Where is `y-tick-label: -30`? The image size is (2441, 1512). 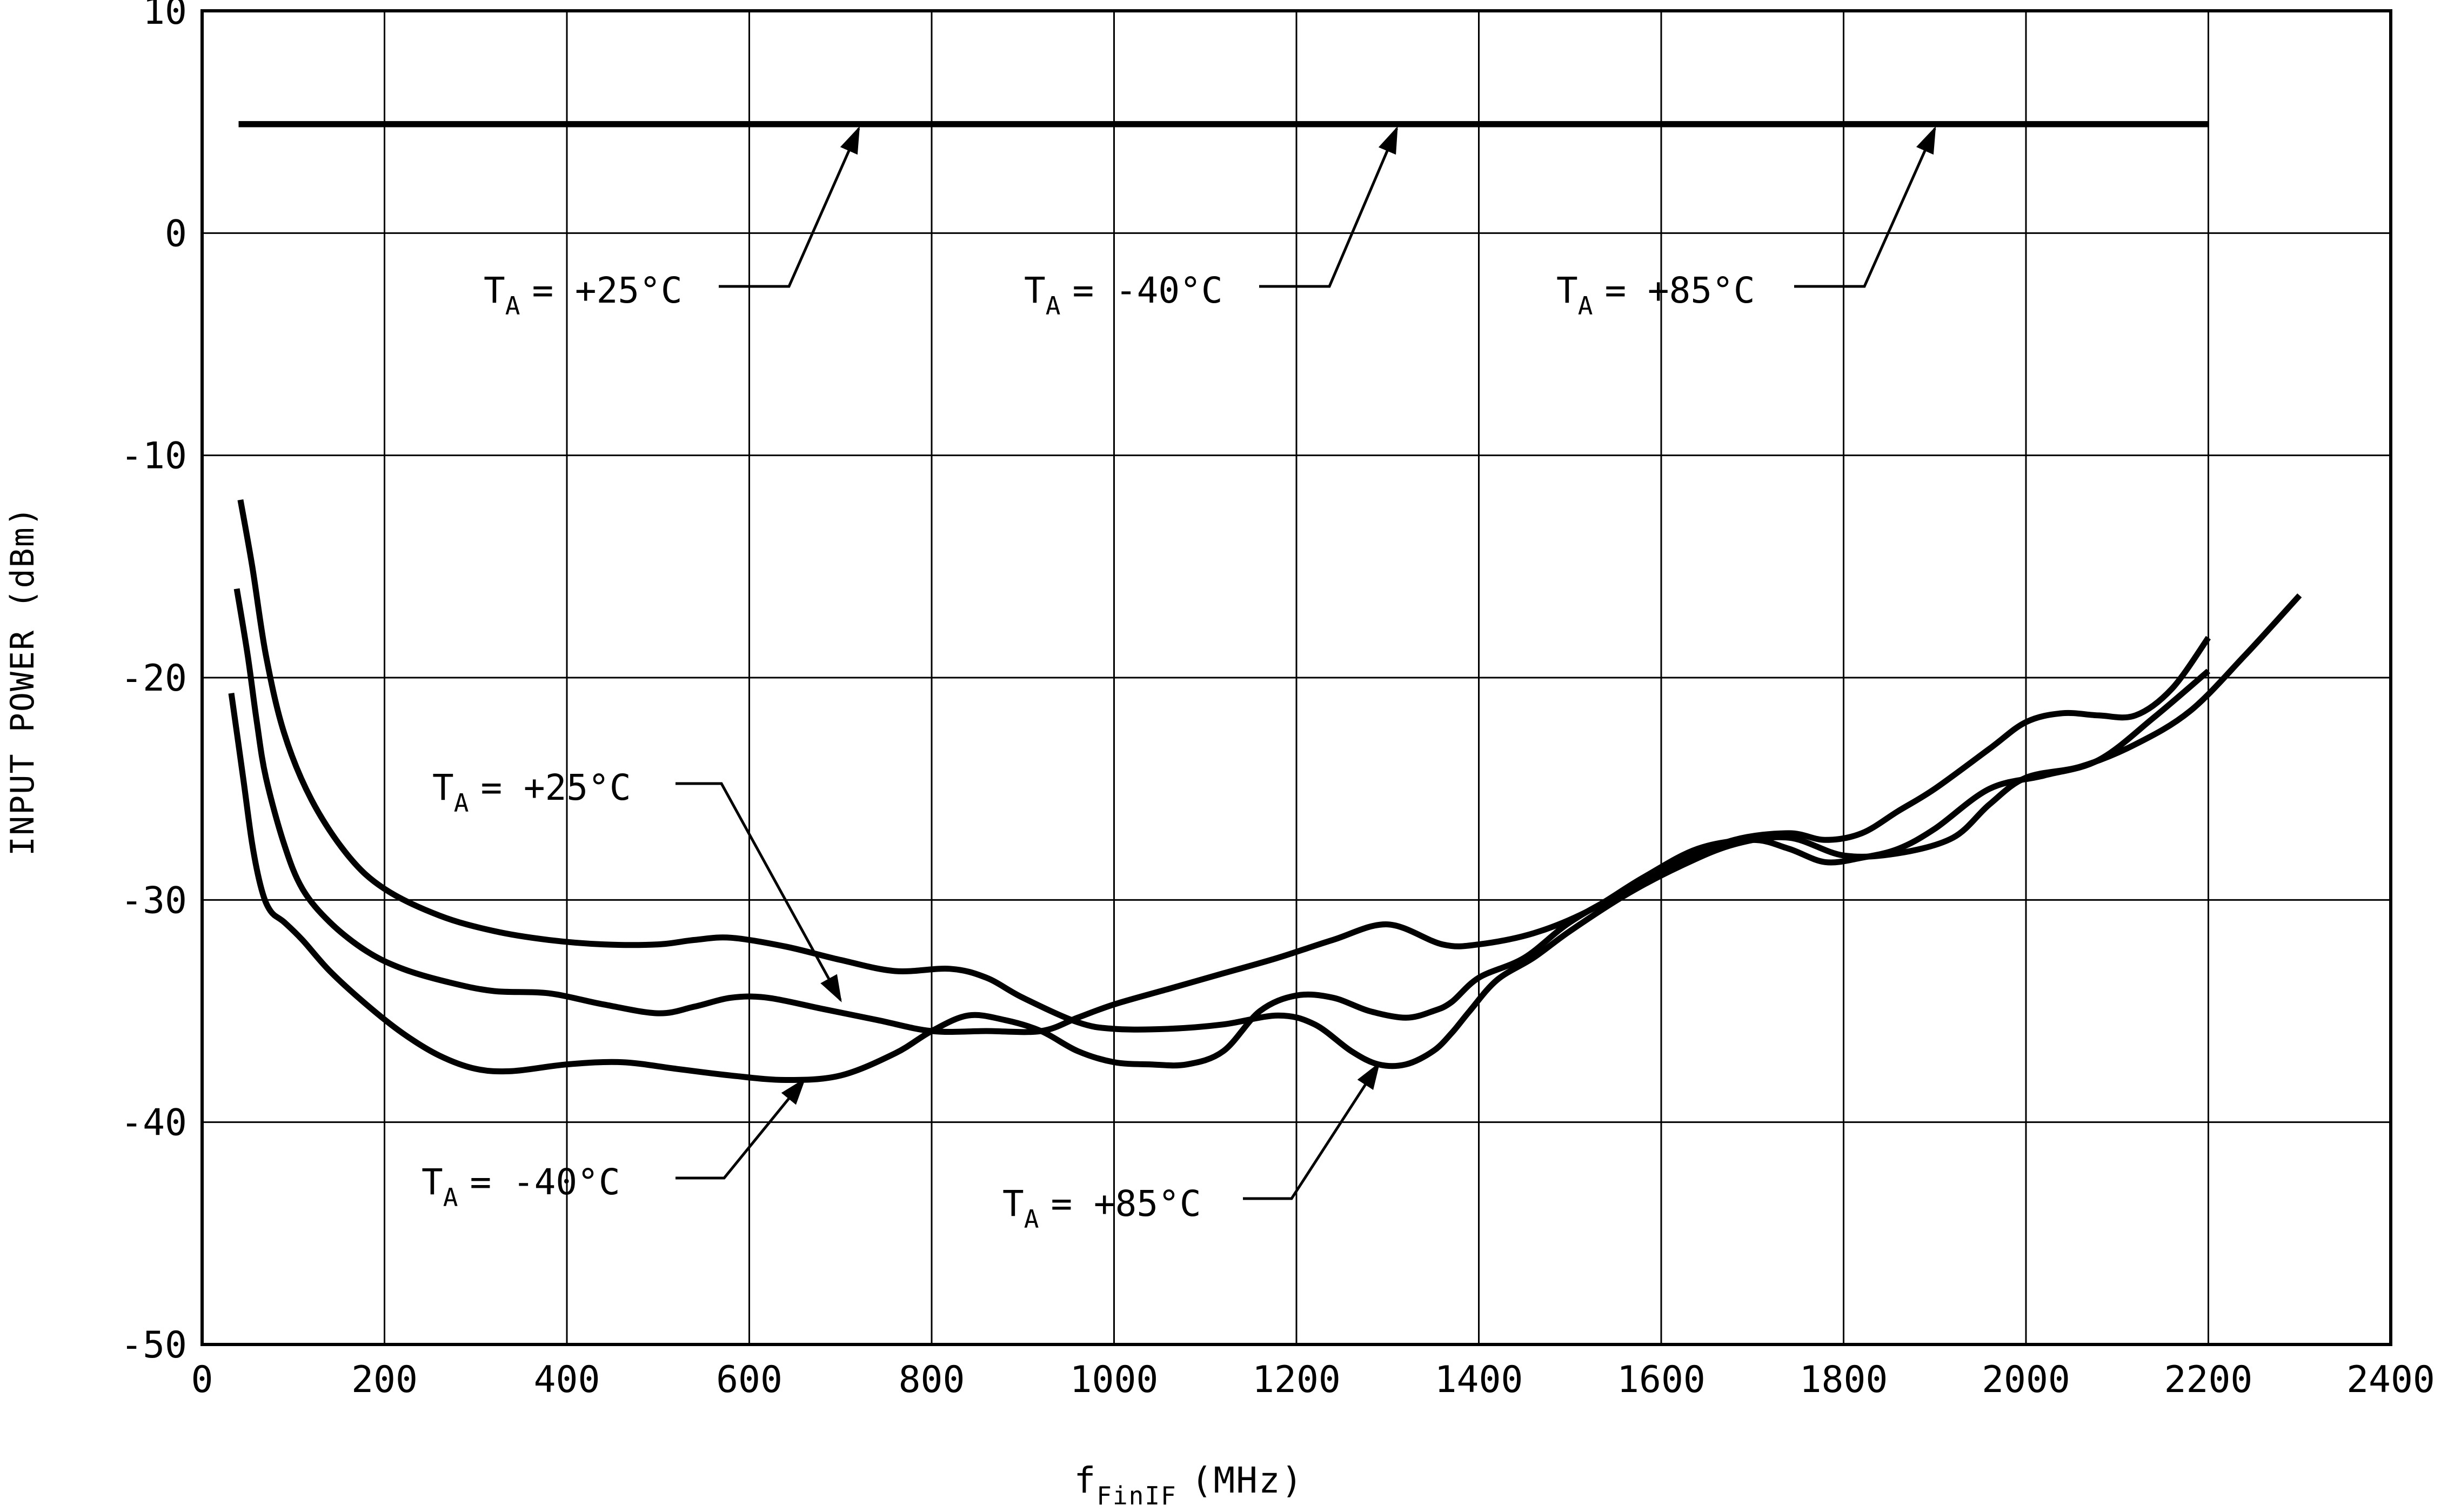 y-tick-label: -30 is located at coordinates (154, 900).